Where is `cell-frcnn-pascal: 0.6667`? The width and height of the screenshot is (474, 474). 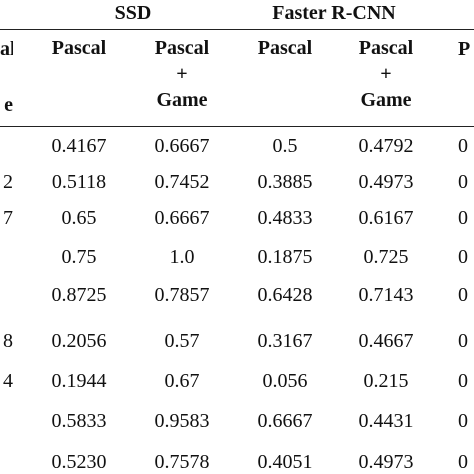
cell-frcnn-pascal: 0.6667 is located at coordinates (285, 421).